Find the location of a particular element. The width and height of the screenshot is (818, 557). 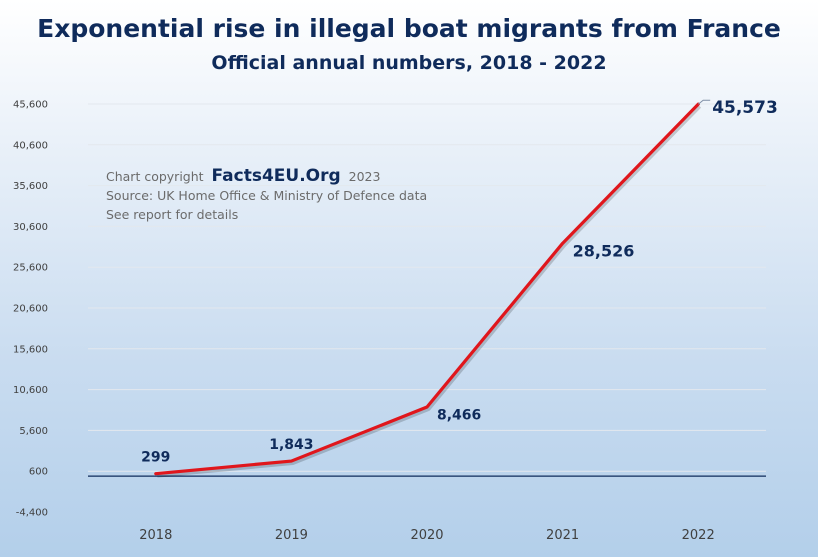

data-label: 299 is located at coordinates (155, 458).